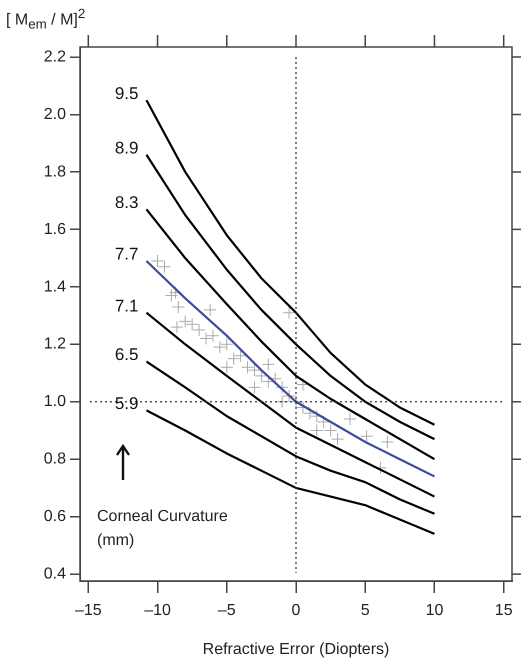  What do you see at coordinates (503, 611) in the screenshot?
I see `x-tick-label: 15` at bounding box center [503, 611].